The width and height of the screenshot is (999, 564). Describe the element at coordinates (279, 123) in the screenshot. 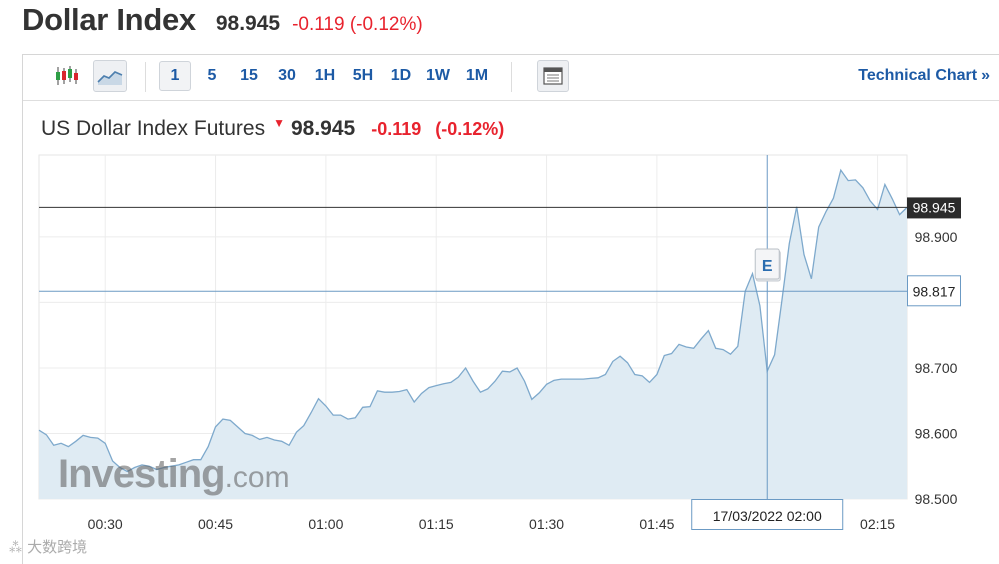

I see `down-arrow-icon: ▼` at that location.